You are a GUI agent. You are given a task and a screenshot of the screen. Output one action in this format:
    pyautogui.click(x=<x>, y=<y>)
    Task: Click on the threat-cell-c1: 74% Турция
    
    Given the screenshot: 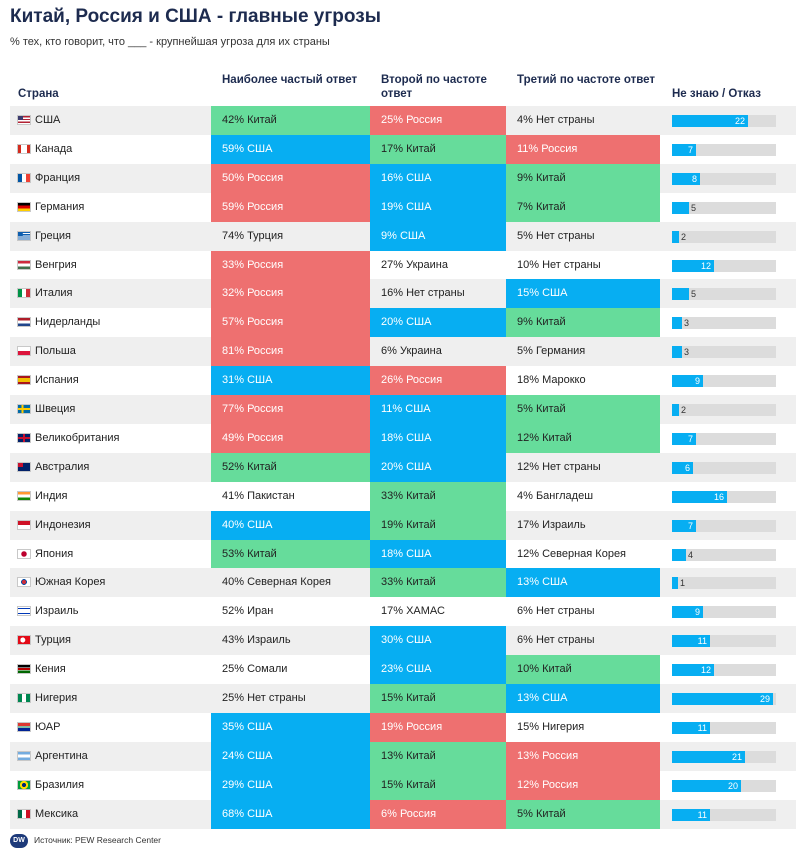 What is the action you would take?
    pyautogui.click(x=253, y=235)
    